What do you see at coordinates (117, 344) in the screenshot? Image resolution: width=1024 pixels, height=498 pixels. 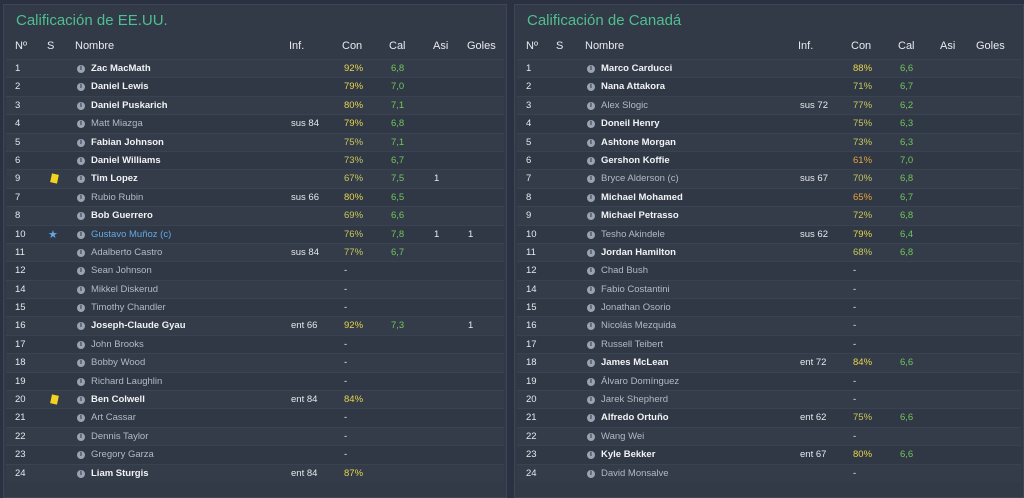 I see `player-name: John Brooks` at bounding box center [117, 344].